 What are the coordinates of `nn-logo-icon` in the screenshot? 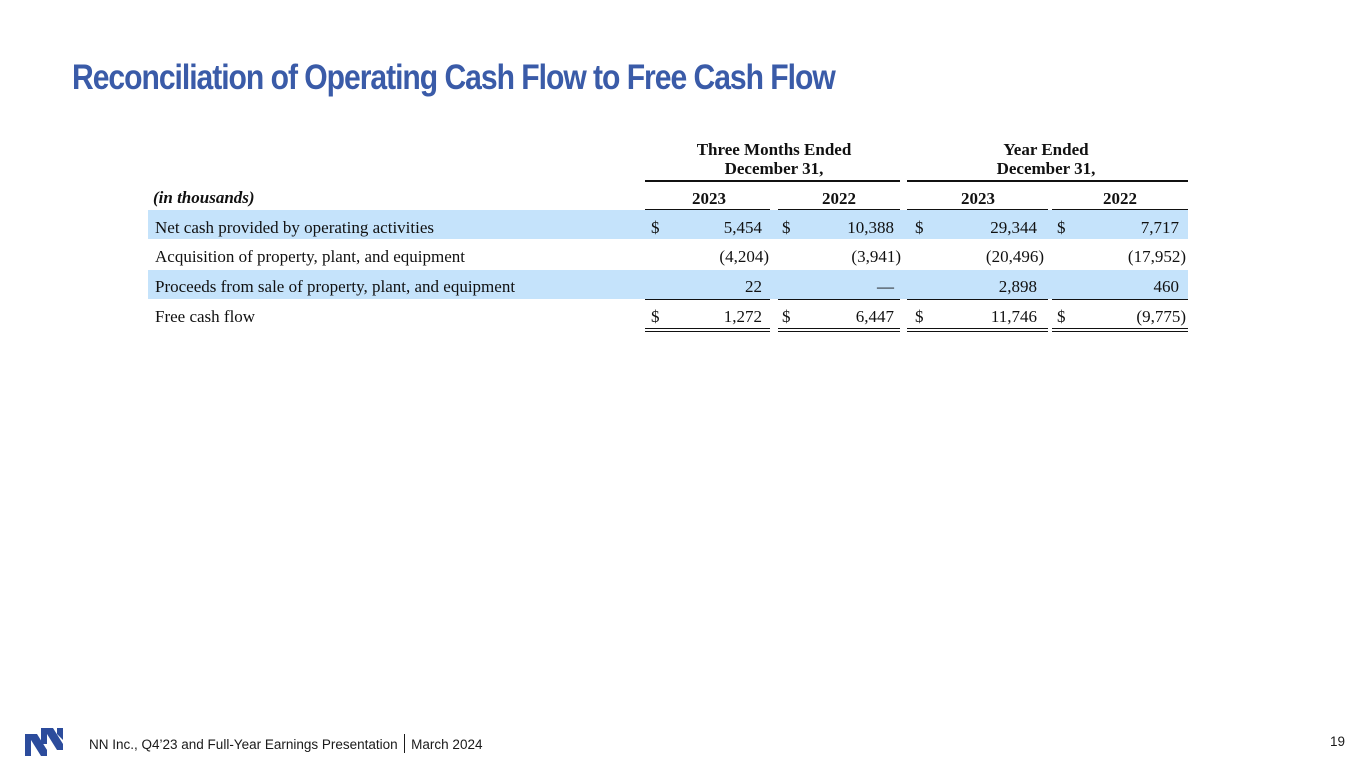 It's located at (44, 742).